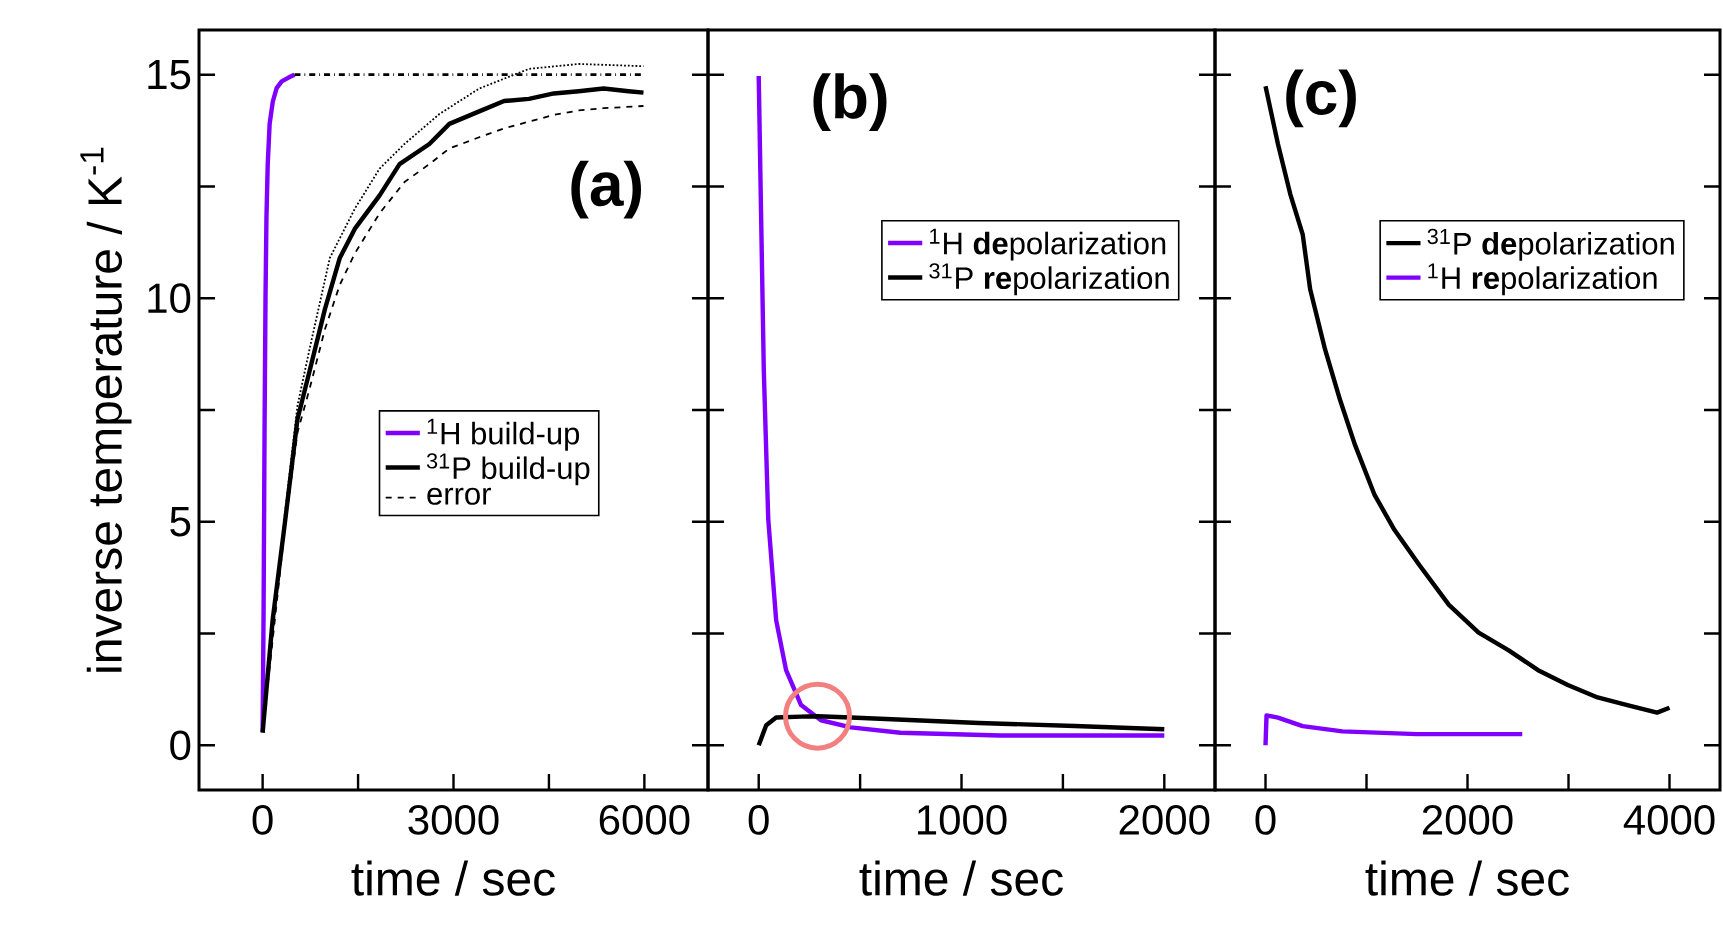 Image resolution: width=1723 pixels, height=946 pixels. What do you see at coordinates (106, 409) in the screenshot?
I see `y-axis-title: inverse temperature / K$^{-1}$` at bounding box center [106, 409].